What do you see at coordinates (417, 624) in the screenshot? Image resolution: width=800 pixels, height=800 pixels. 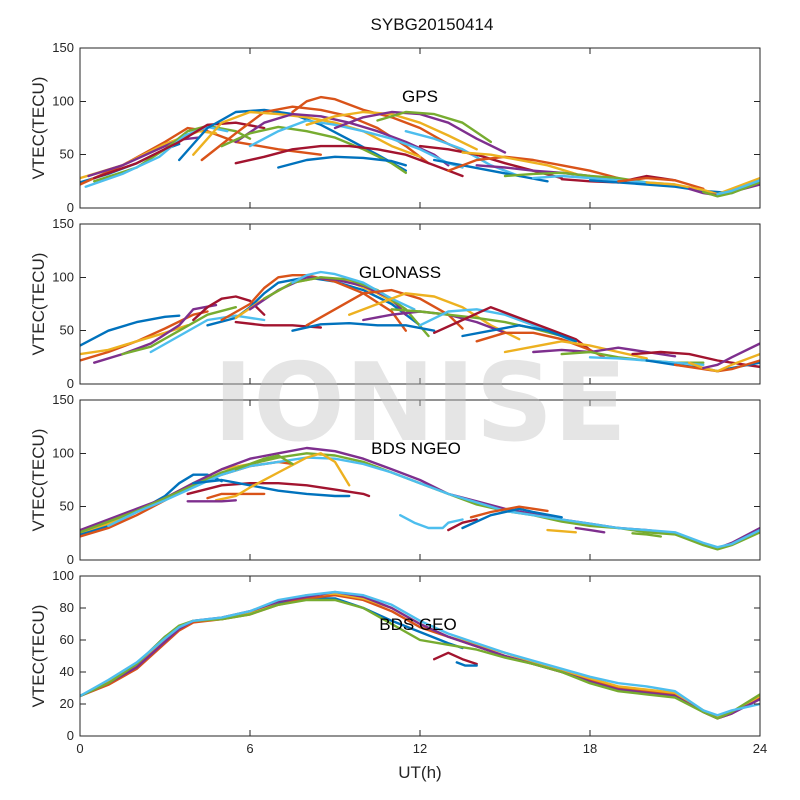 I see `panel-label: BDS GEO` at bounding box center [417, 624].